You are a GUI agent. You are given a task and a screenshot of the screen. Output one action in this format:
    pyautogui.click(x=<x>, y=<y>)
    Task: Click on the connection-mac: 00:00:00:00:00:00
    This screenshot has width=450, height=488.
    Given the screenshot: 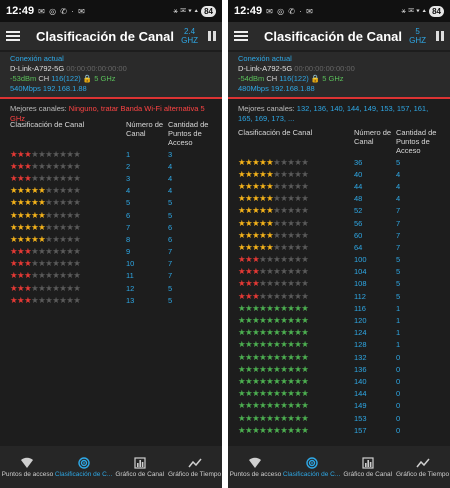 What is the action you would take?
    pyautogui.click(x=324, y=68)
    